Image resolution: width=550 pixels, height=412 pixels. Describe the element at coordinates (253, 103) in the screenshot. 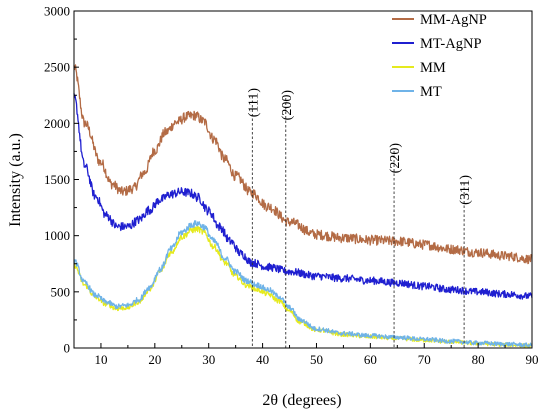

I see `reference-line-label: (111)` at that location.